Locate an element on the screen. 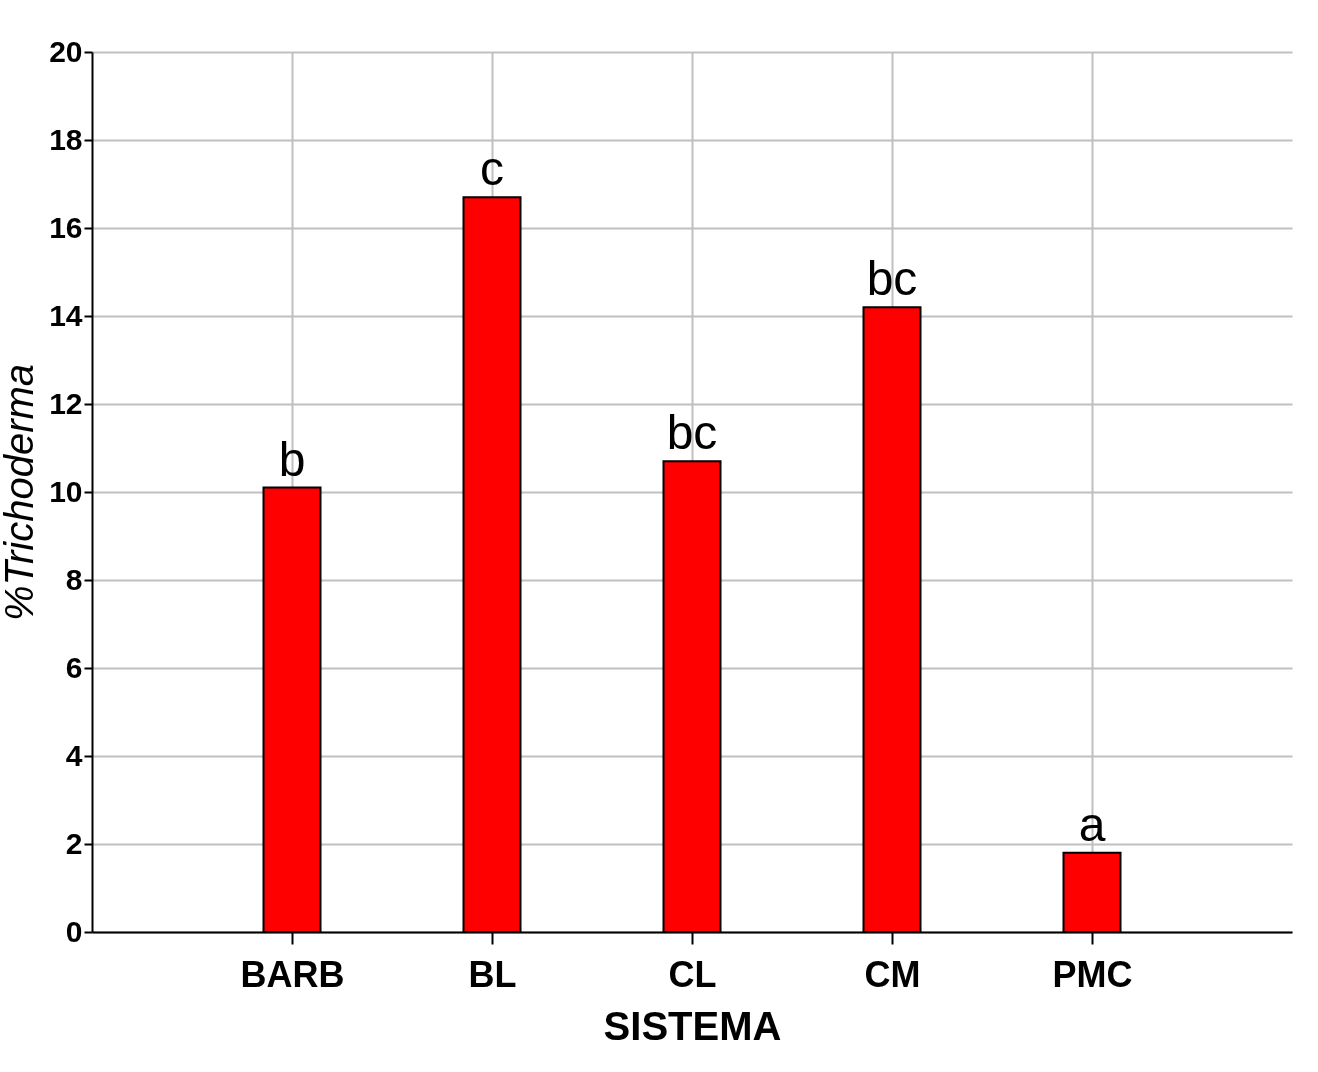  data-label: b is located at coordinates (292, 459).